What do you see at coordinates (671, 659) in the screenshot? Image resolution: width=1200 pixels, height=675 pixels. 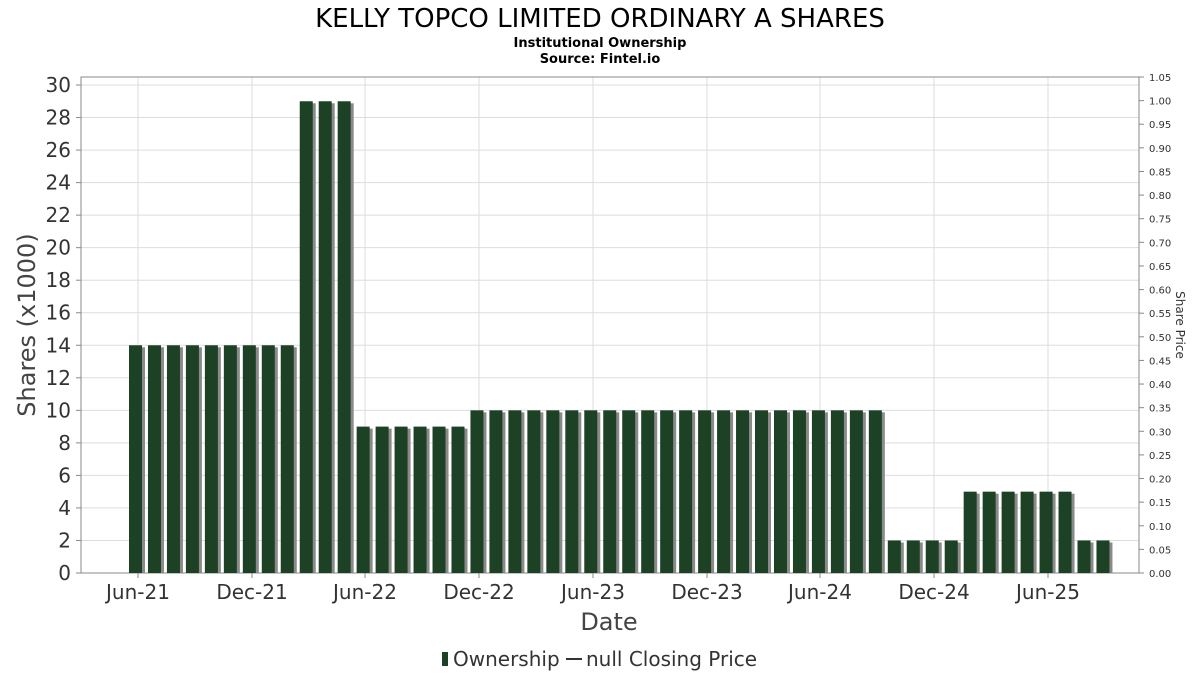 I see `legend-price-label: null Closing Price` at bounding box center [671, 659].